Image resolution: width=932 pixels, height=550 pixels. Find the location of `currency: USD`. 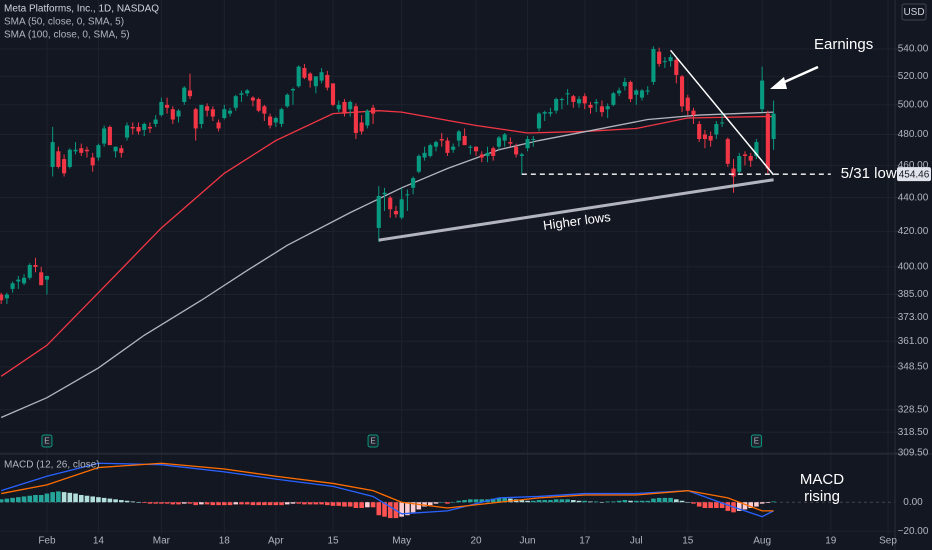

currency: USD is located at coordinates (913, 12).